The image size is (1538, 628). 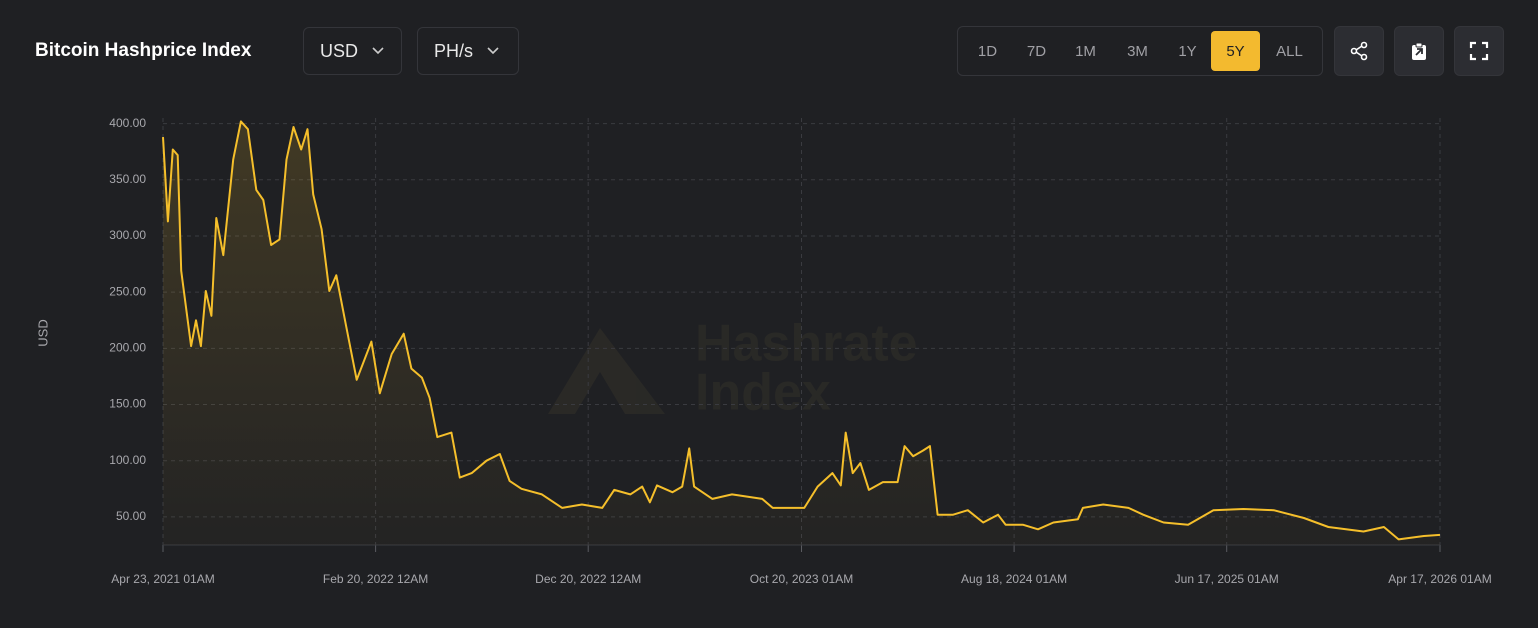 What do you see at coordinates (127, 179) in the screenshot?
I see `y-tick-label: 350.00` at bounding box center [127, 179].